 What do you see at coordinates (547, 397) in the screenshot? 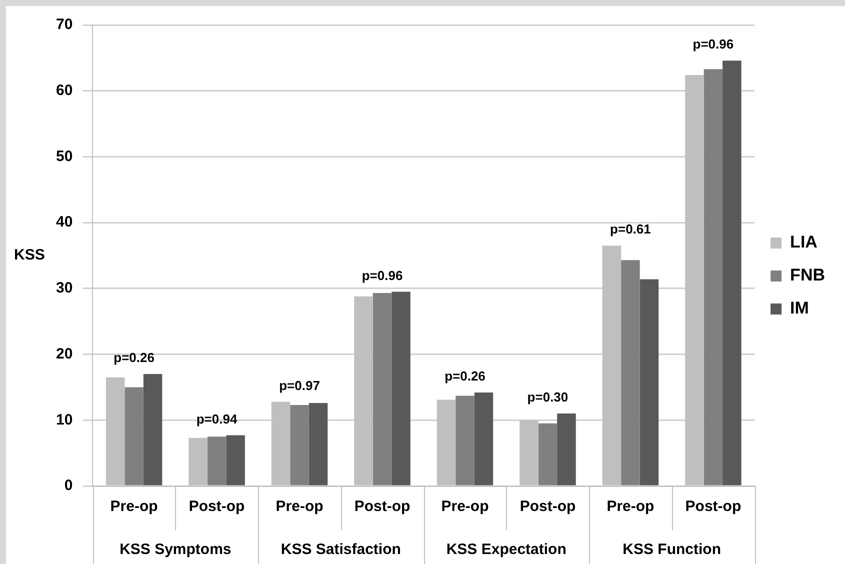
I see `annotation: p=0.30` at bounding box center [547, 397].